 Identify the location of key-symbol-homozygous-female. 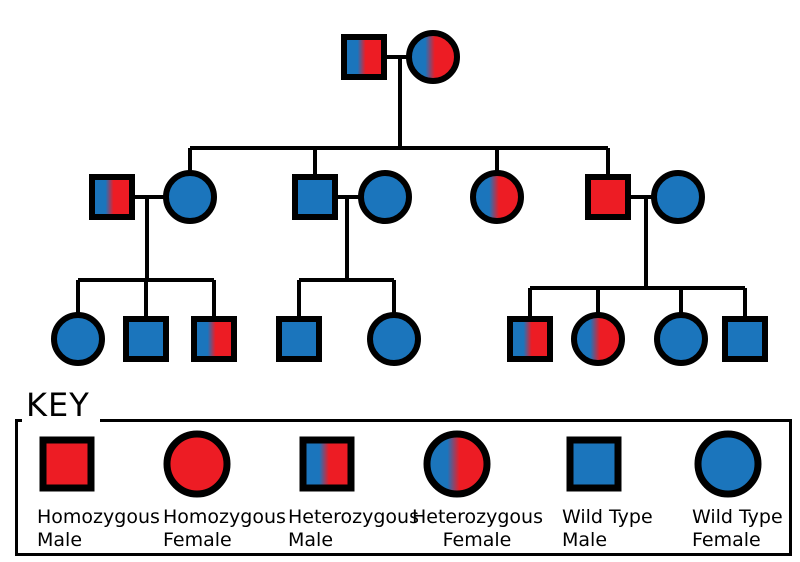
(197, 464).